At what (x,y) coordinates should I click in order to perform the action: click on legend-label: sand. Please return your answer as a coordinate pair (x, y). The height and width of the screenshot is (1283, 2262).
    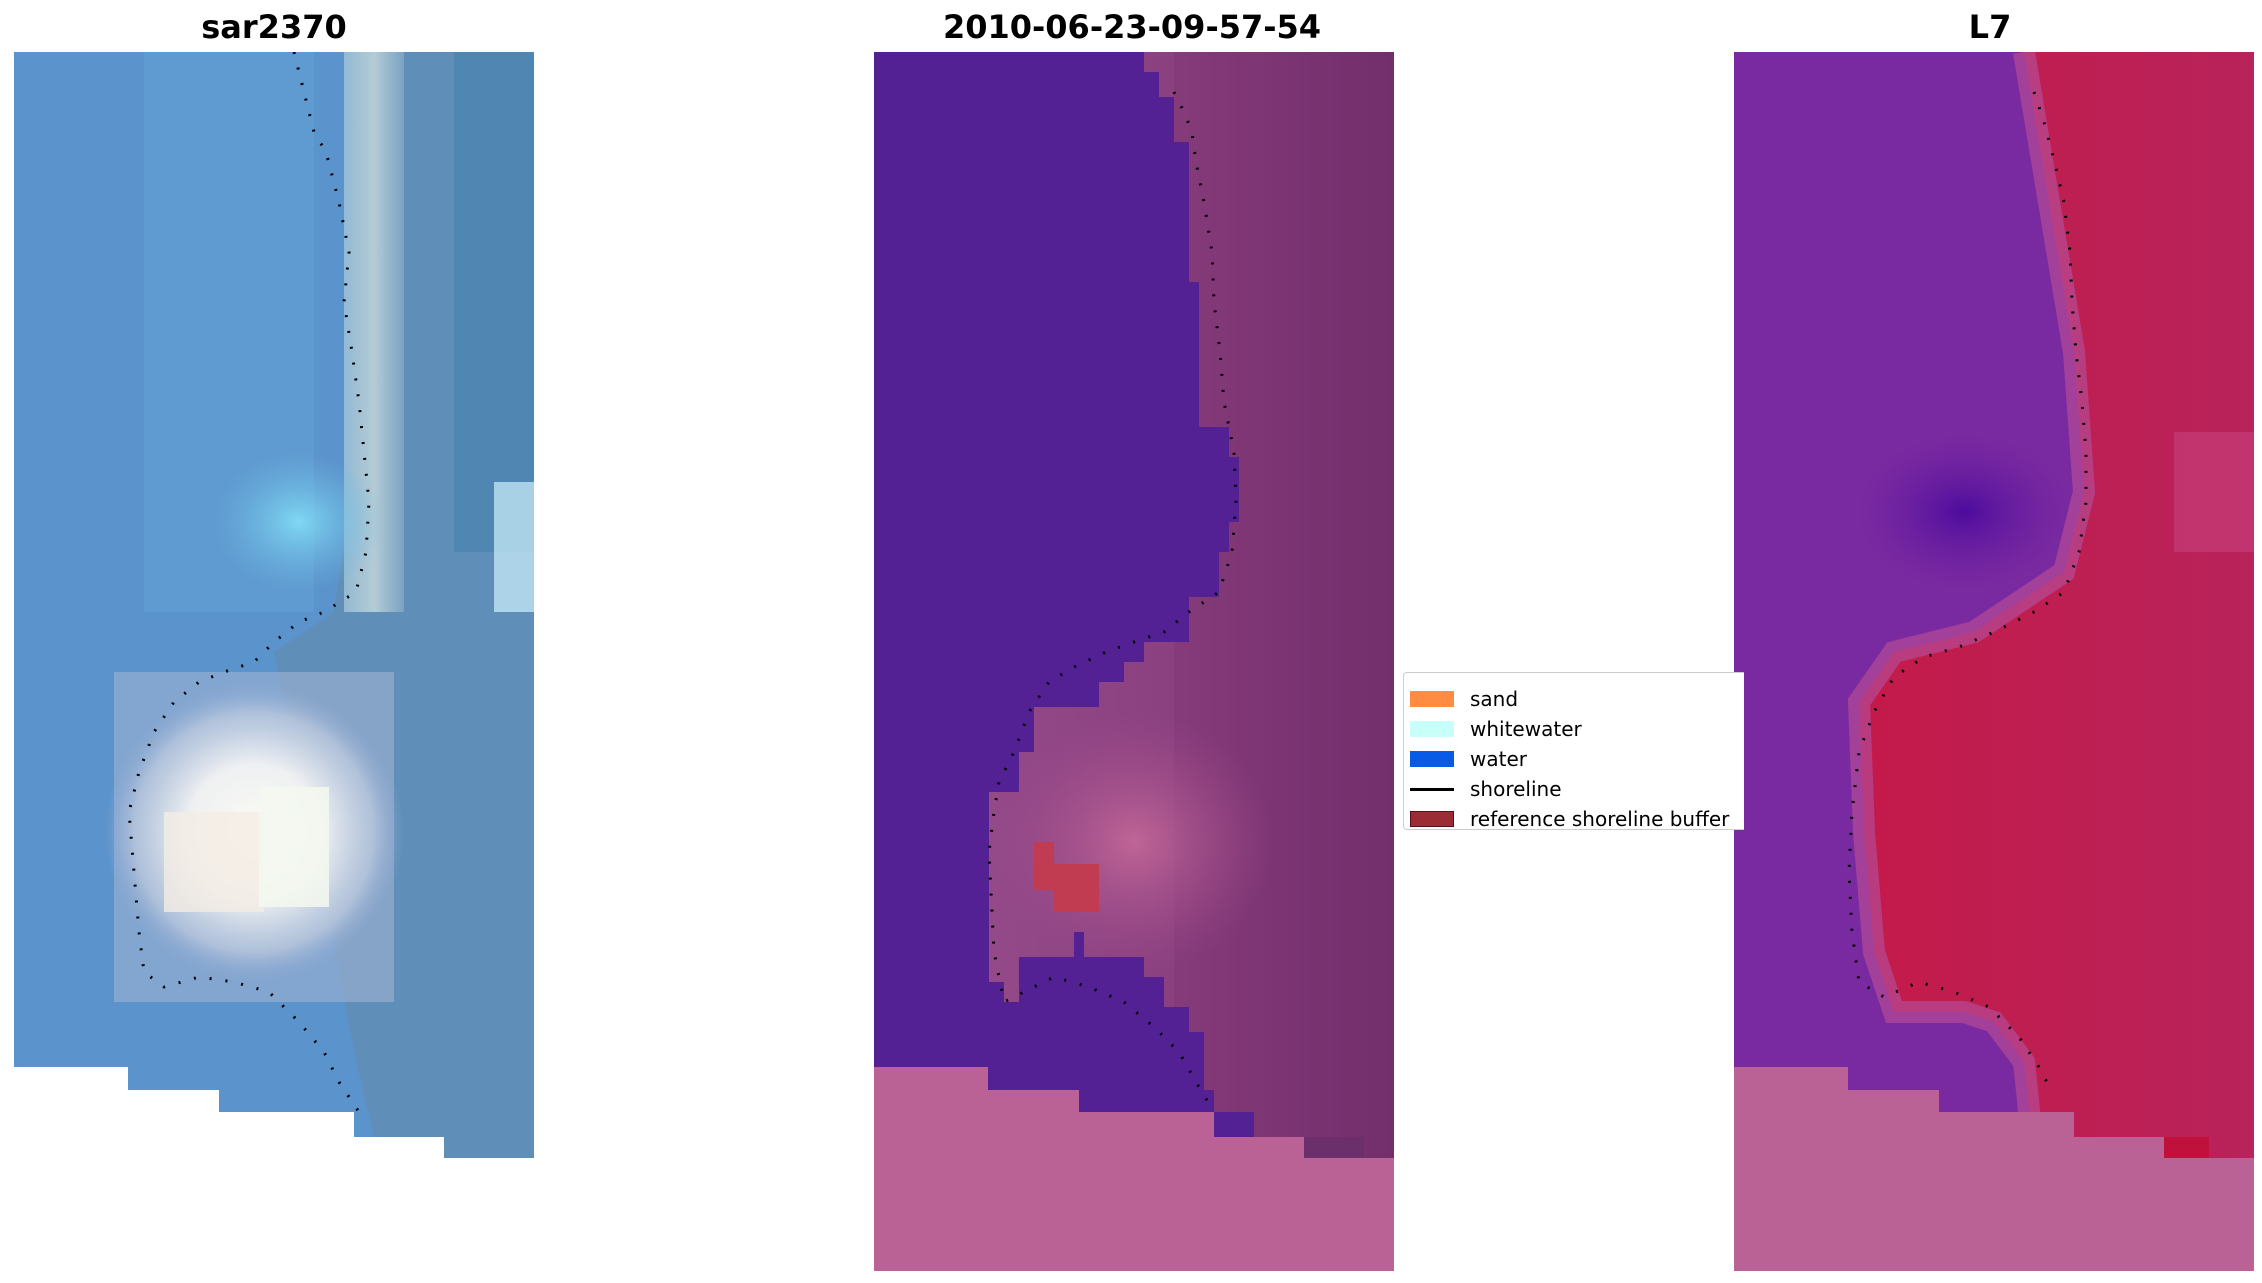
    Looking at the image, I should click on (1494, 699).